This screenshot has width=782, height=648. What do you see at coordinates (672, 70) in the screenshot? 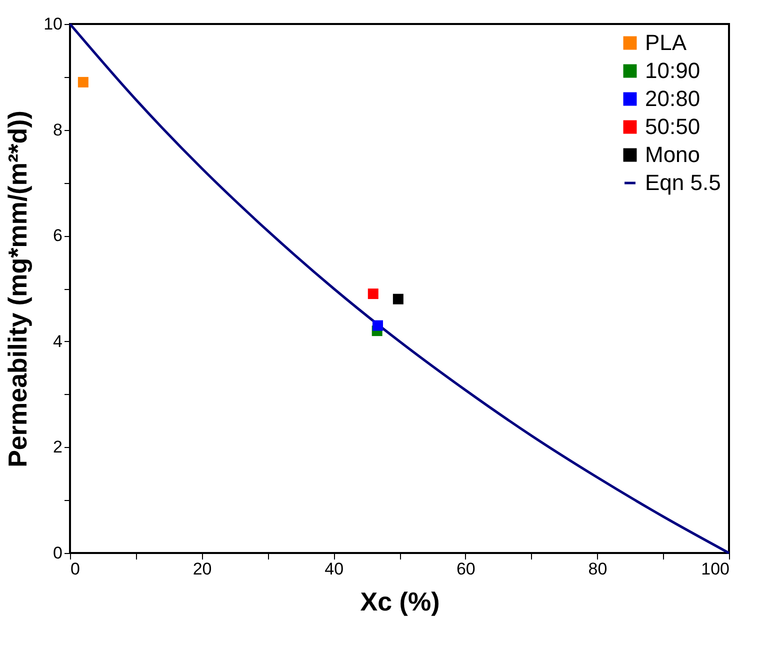
I see `legend-label: 10:90` at bounding box center [672, 70].